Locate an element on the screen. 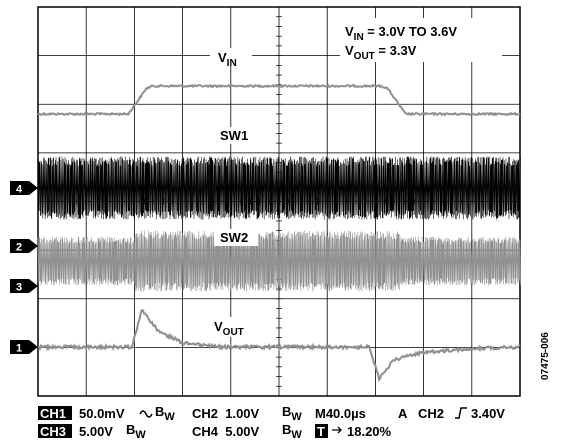 The image size is (563, 443). condition-annotation-line1: VIN = 3.0V TO 3.6V is located at coordinates (401, 33).